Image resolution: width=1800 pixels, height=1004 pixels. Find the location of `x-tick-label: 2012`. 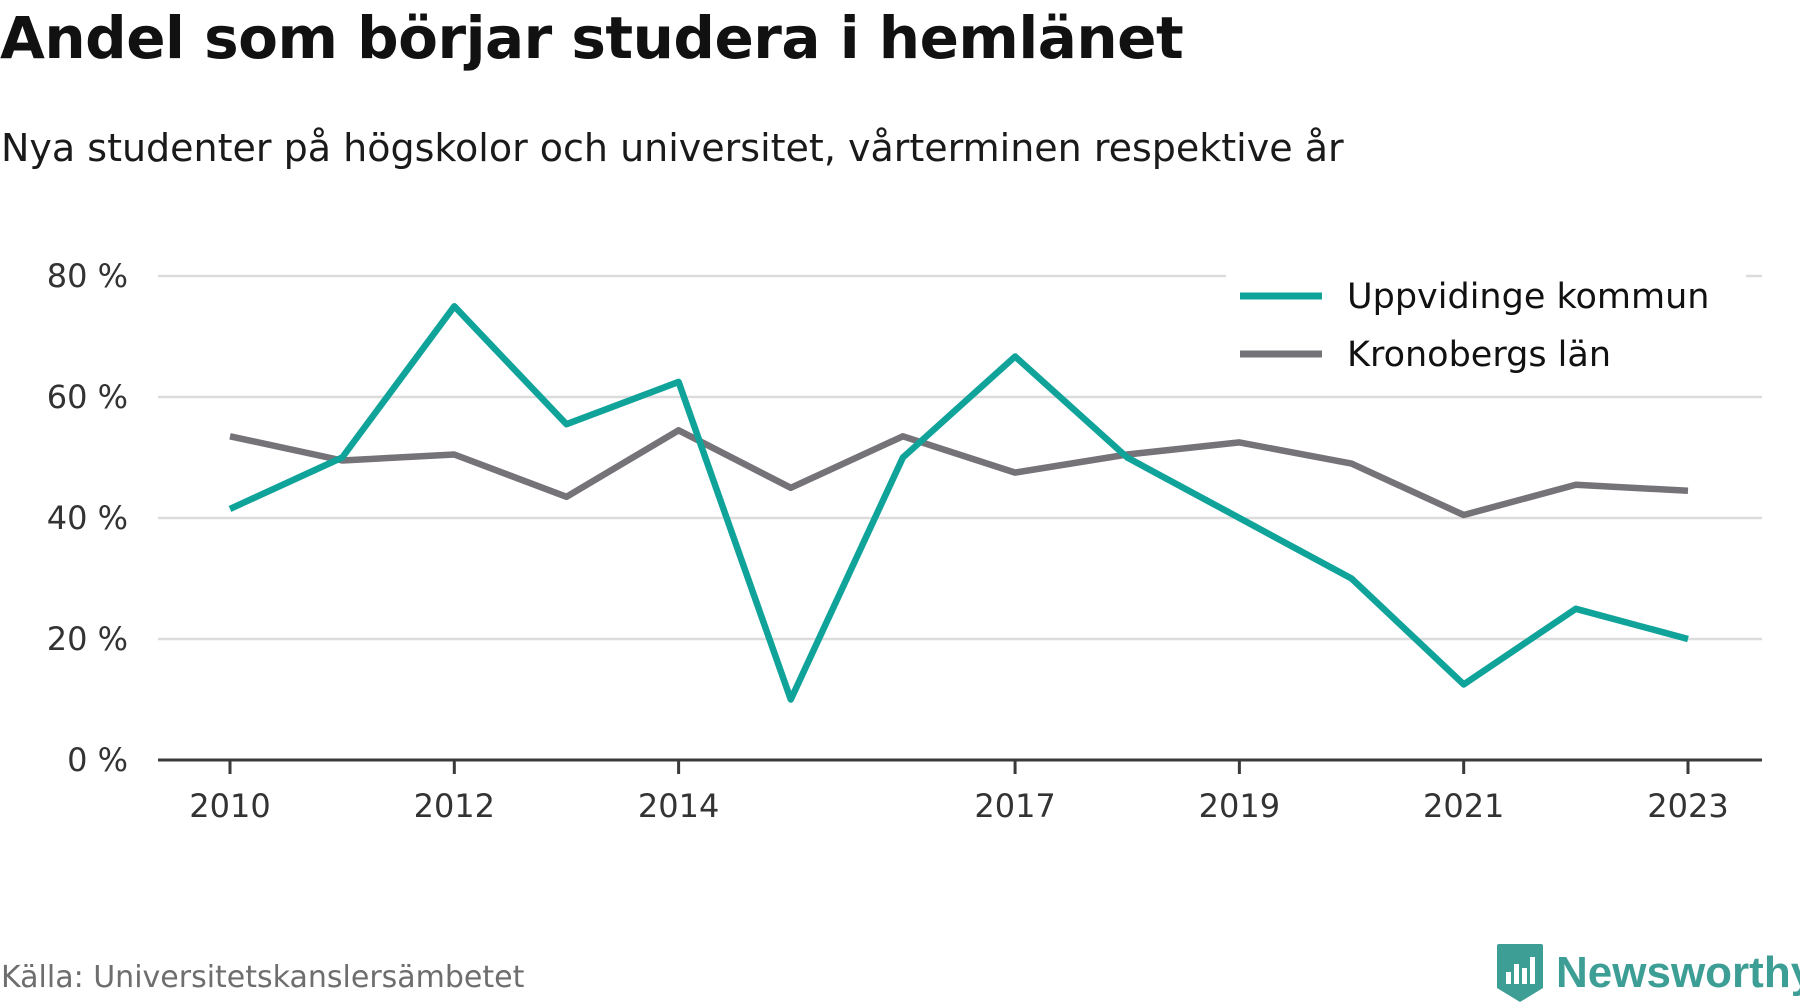

x-tick-label: 2012 is located at coordinates (454, 806).